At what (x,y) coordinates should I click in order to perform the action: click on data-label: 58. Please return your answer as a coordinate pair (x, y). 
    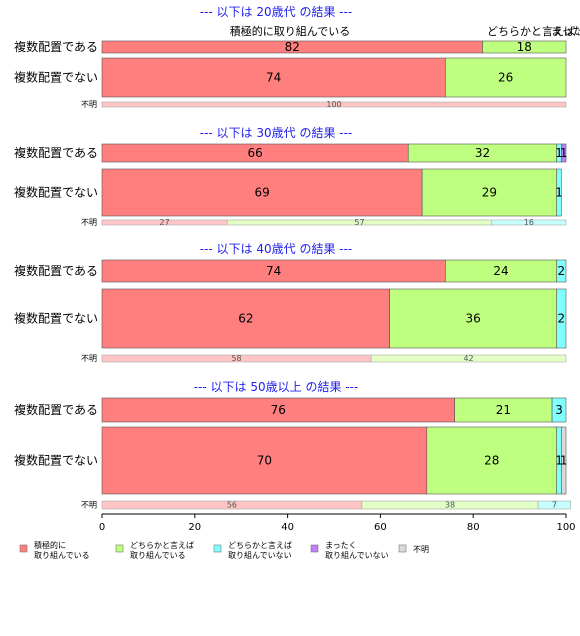
    Looking at the image, I should click on (236, 358).